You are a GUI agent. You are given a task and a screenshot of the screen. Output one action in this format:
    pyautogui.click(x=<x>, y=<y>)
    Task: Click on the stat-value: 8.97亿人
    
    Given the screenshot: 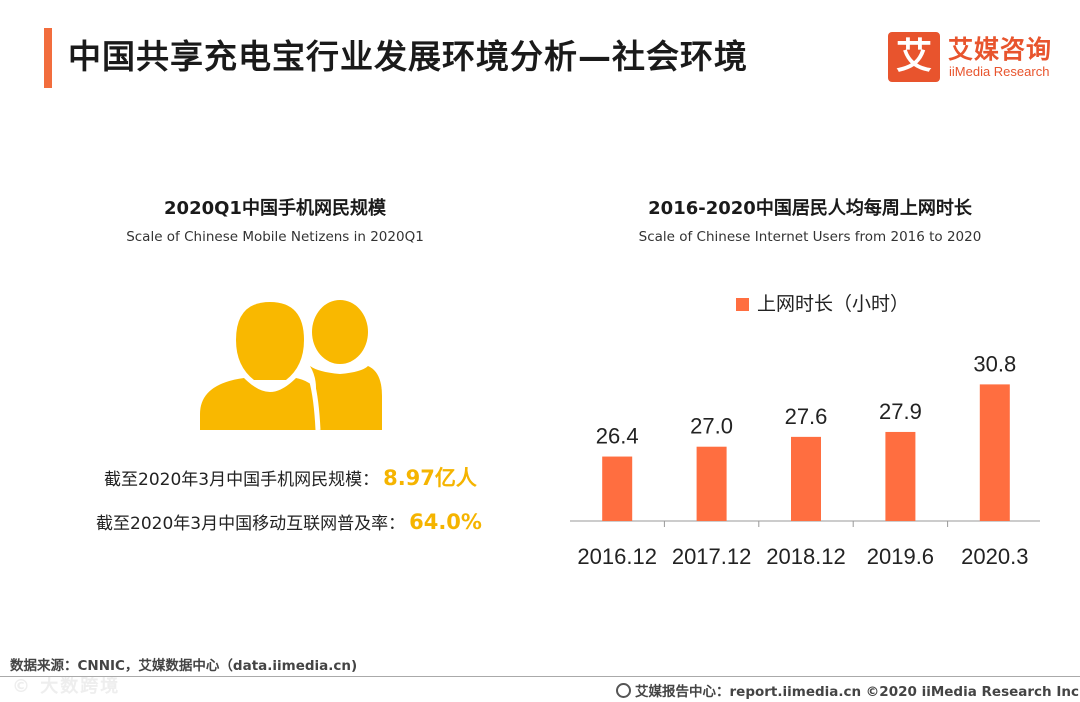 What is the action you would take?
    pyautogui.click(x=430, y=478)
    